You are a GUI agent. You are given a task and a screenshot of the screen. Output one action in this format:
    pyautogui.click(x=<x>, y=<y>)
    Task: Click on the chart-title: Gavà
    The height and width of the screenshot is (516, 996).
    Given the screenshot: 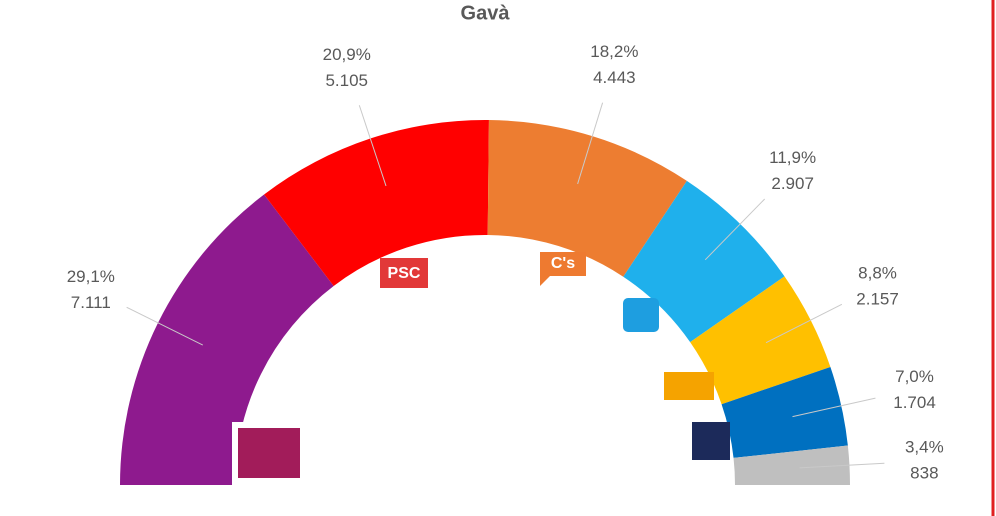 What is the action you would take?
    pyautogui.click(x=486, y=13)
    